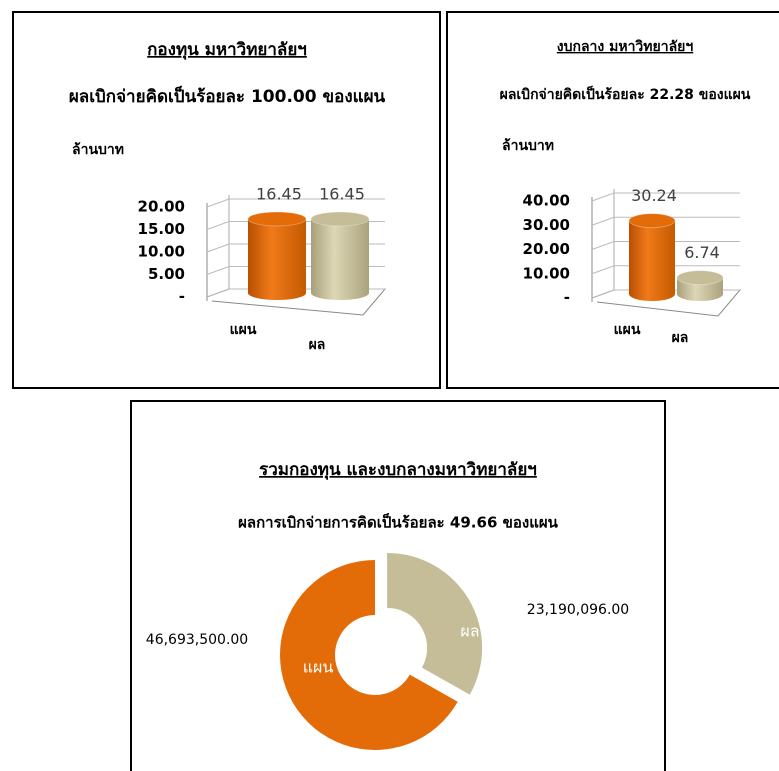 The image size is (779, 771). I want to click on chart-title: รวมกองทุน และงบกลางมหาวิทยาลัยฯ, so click(398, 470).